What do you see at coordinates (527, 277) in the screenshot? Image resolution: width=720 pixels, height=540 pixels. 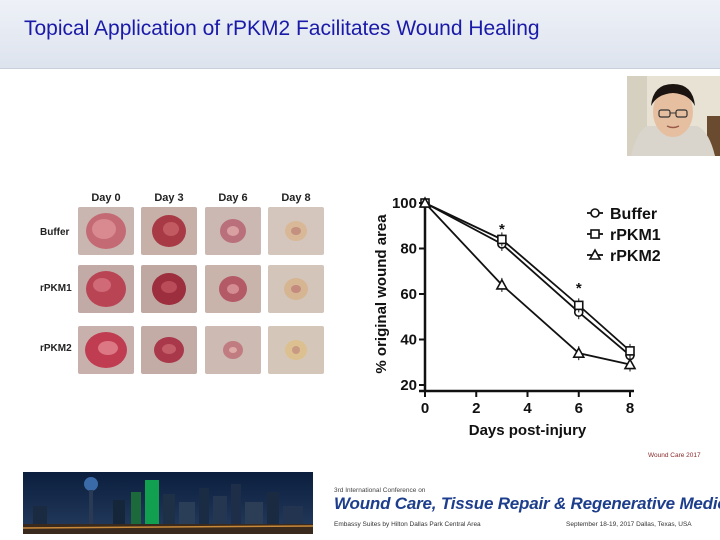 I see `series-line-rpkm1` at bounding box center [527, 277].